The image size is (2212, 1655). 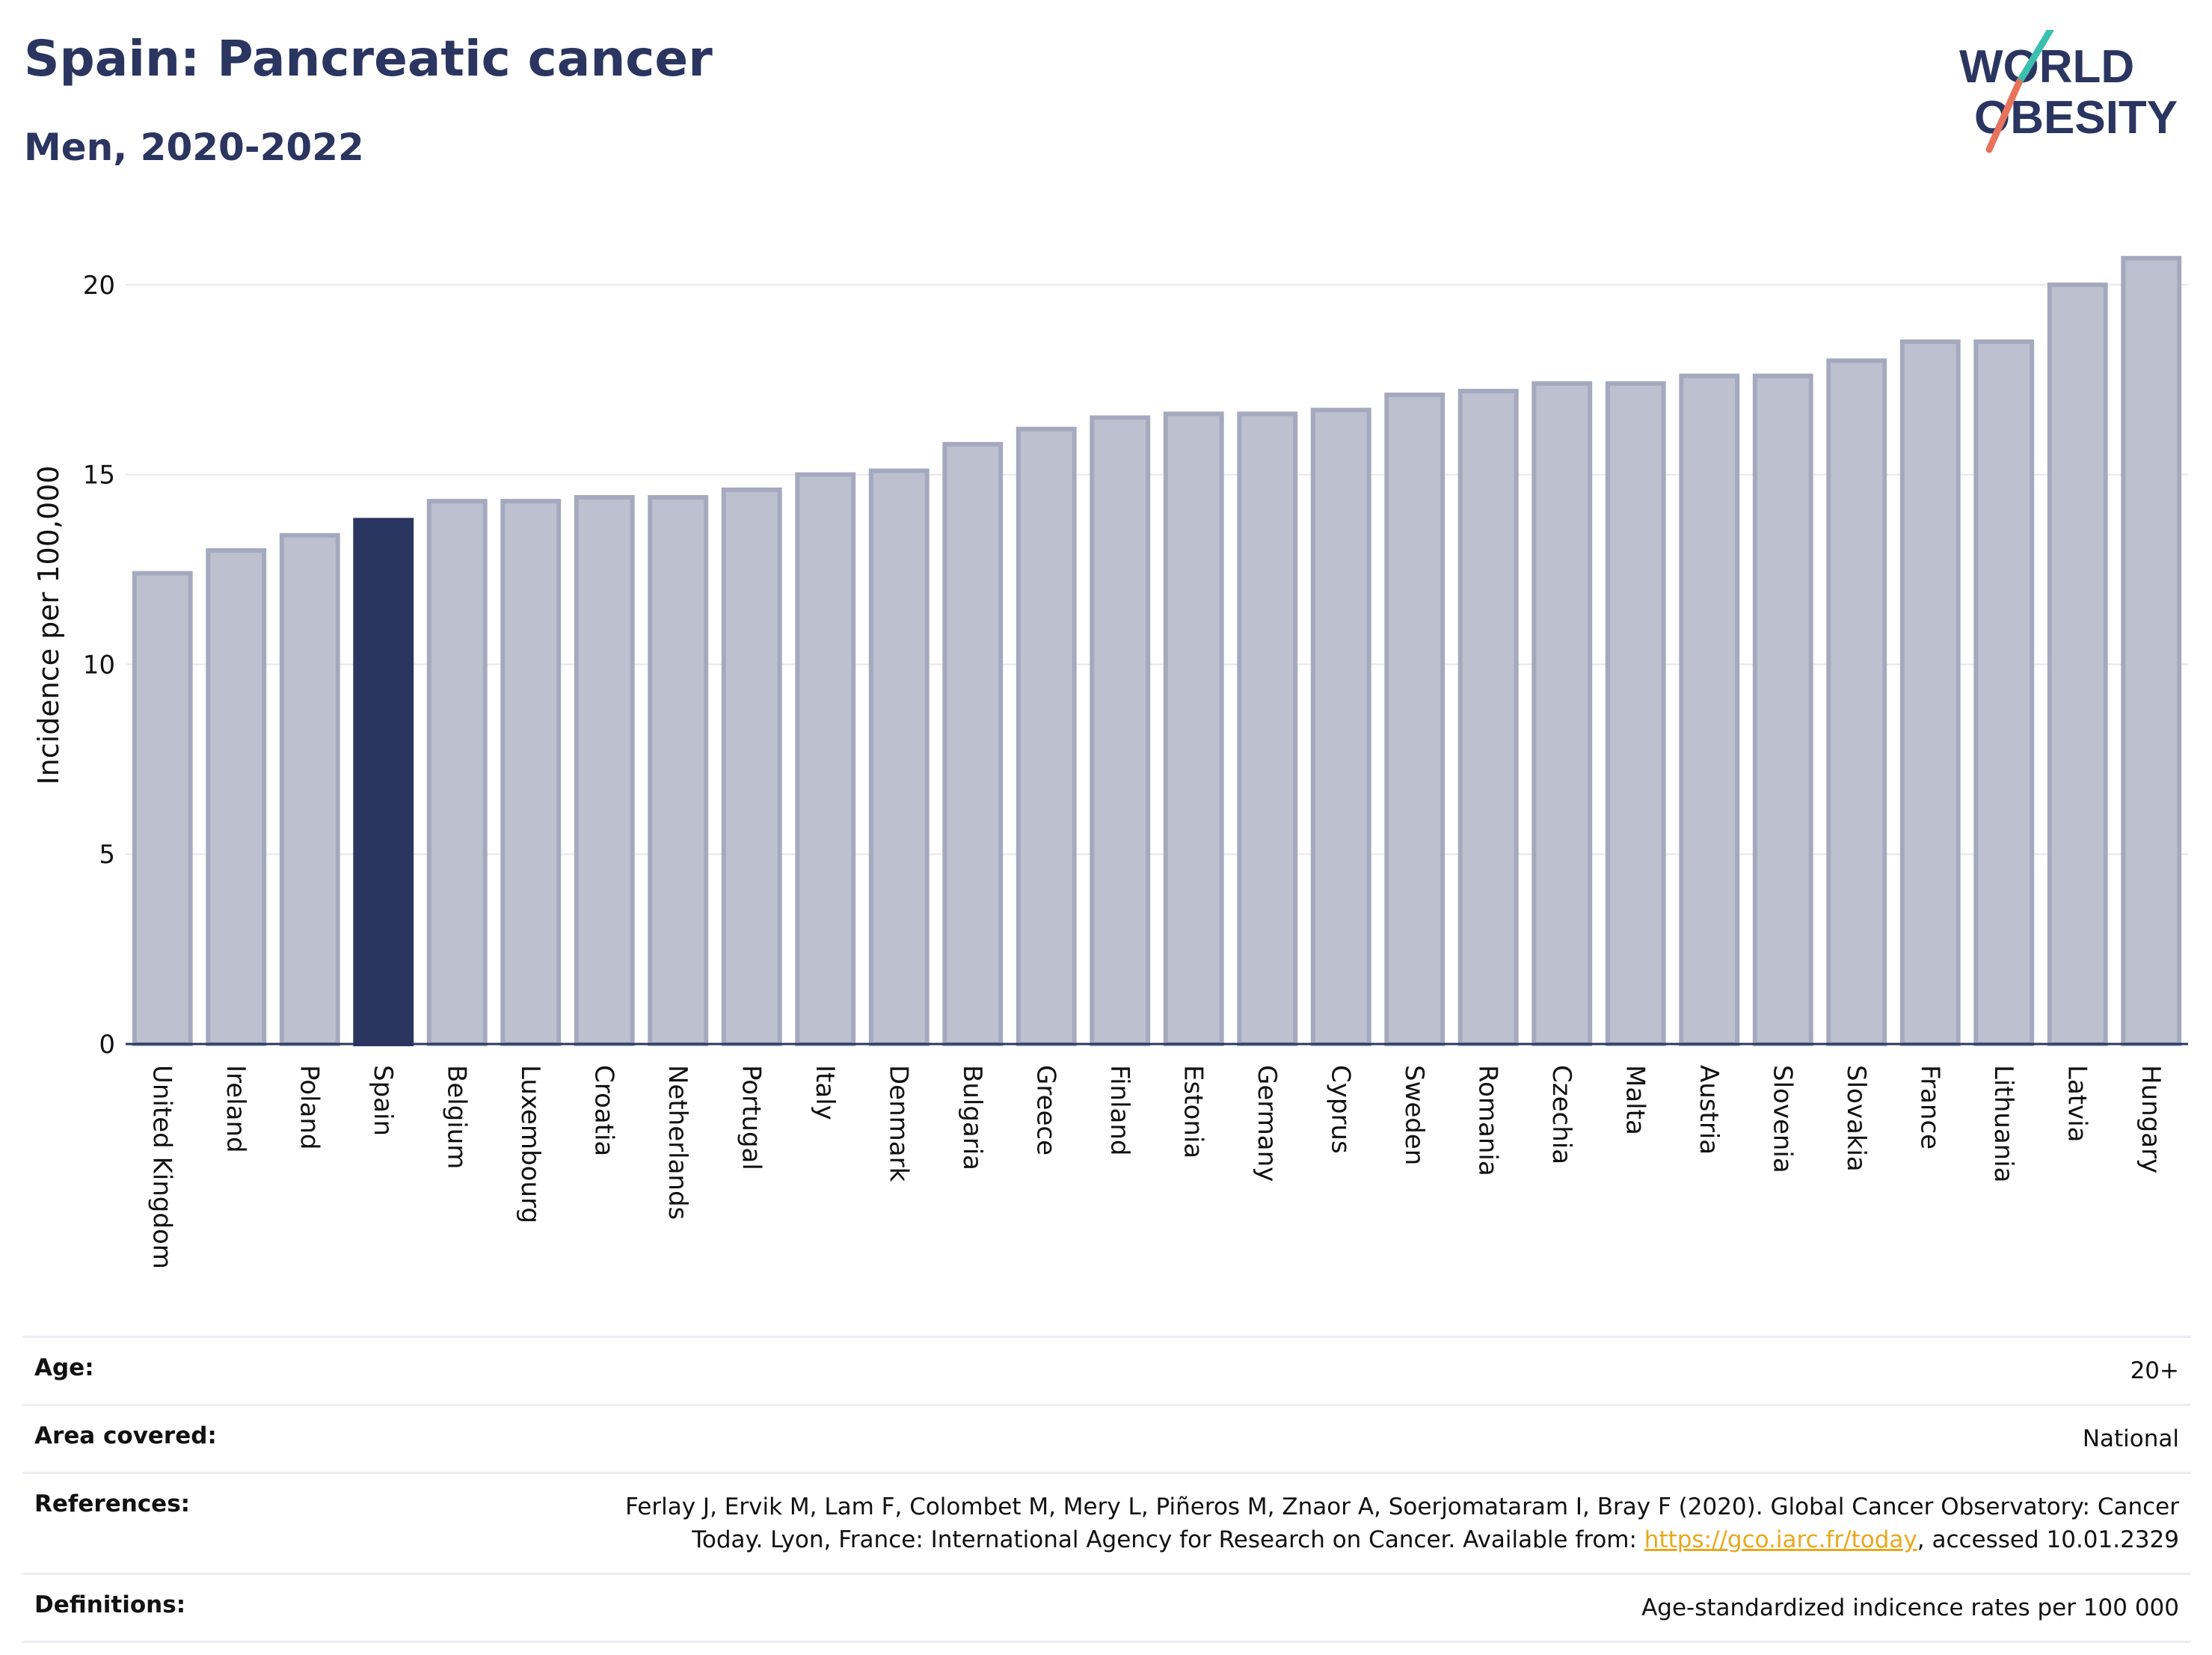 I want to click on x-tick-label: Spain, so click(x=383, y=1100).